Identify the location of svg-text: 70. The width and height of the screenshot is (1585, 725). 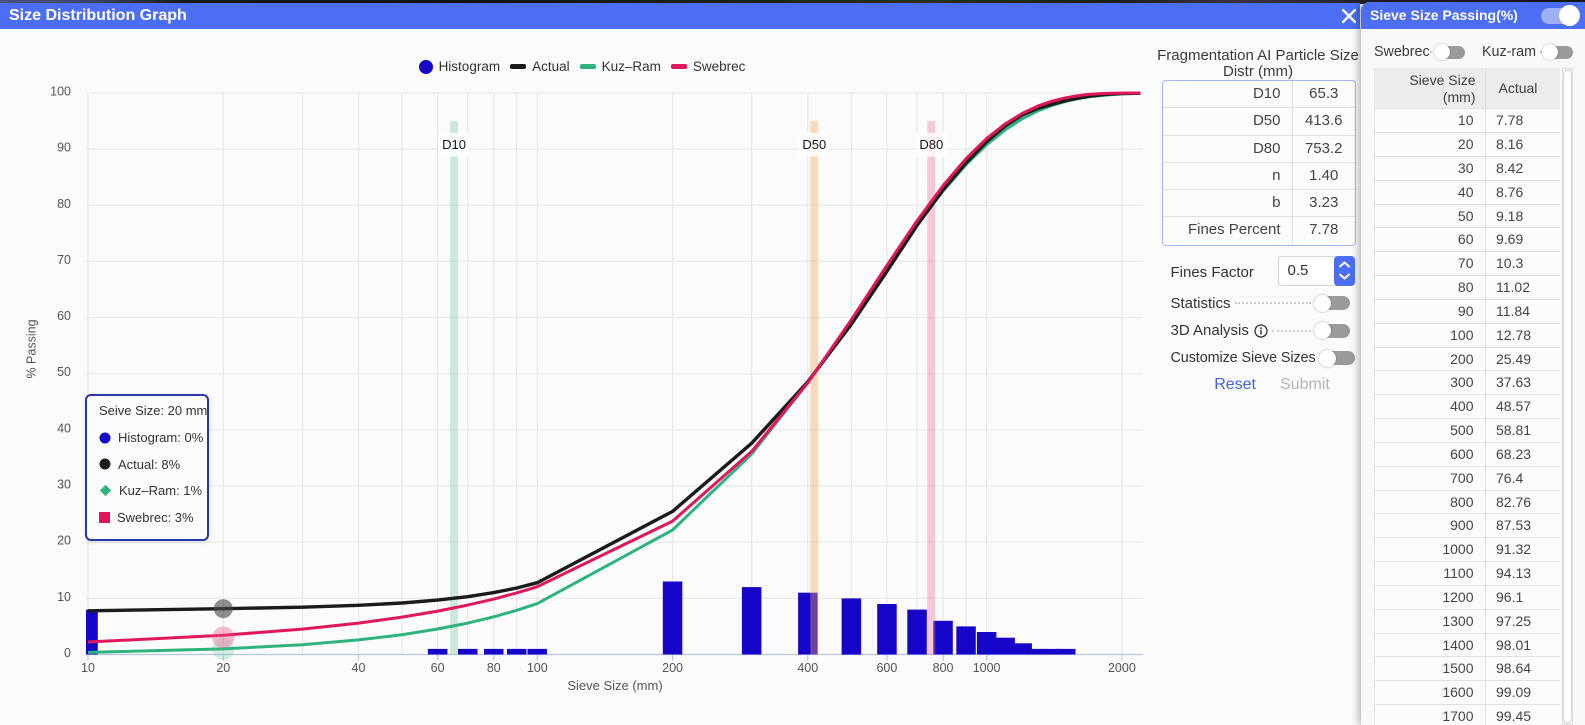
(64, 260).